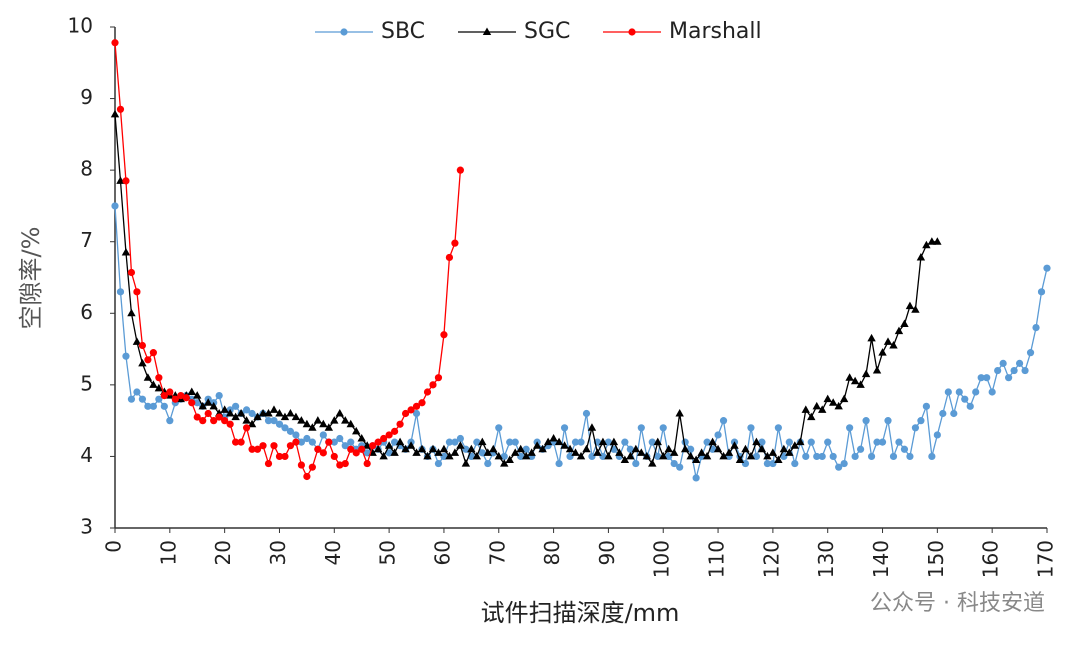 Image resolution: width=1080 pixels, height=650 pixels. I want to click on x-tick-label: 0, so click(114, 546).